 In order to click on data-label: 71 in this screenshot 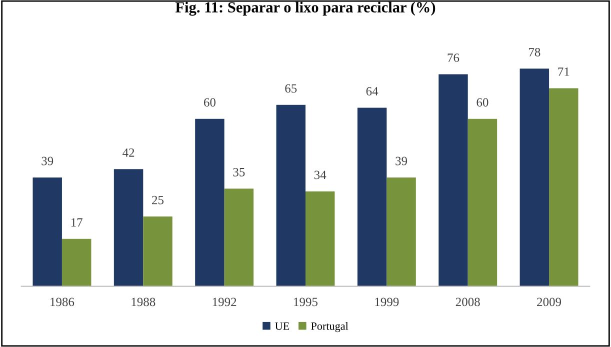, I will do `click(564, 72)`.